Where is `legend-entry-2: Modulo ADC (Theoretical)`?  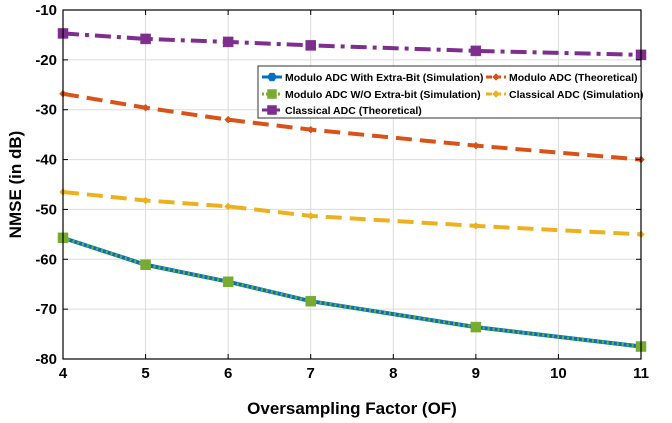
legend-entry-2: Modulo ADC (Theoretical) is located at coordinates (562, 78).